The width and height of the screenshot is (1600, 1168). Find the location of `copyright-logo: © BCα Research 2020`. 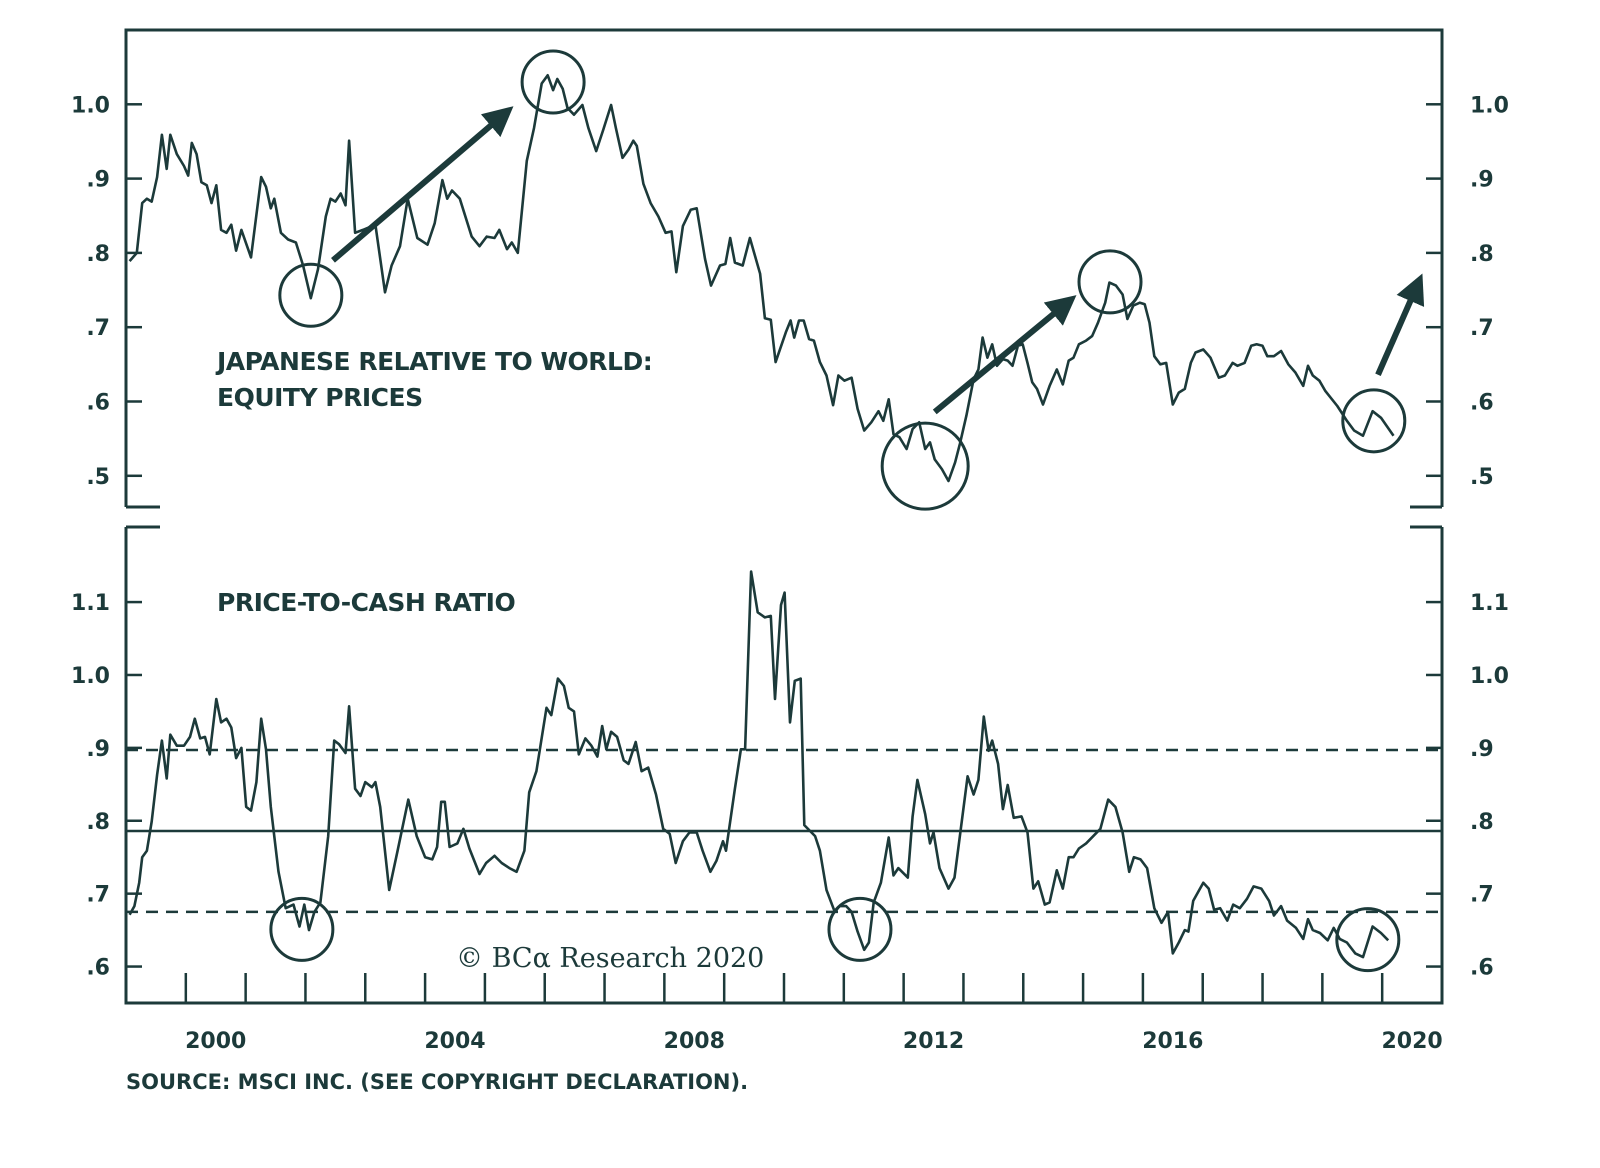

copyright-logo: © BCα Research 2020 is located at coordinates (610, 958).